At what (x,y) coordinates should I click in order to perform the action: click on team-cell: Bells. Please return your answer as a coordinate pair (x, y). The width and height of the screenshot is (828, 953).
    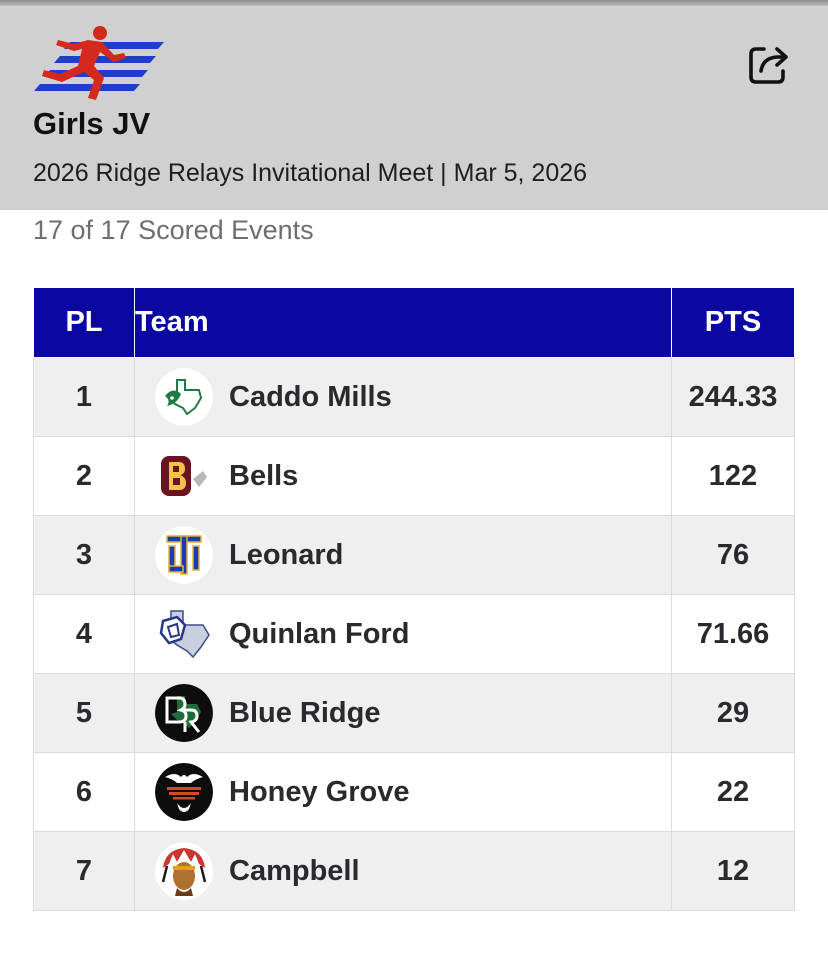
    Looking at the image, I should click on (403, 476).